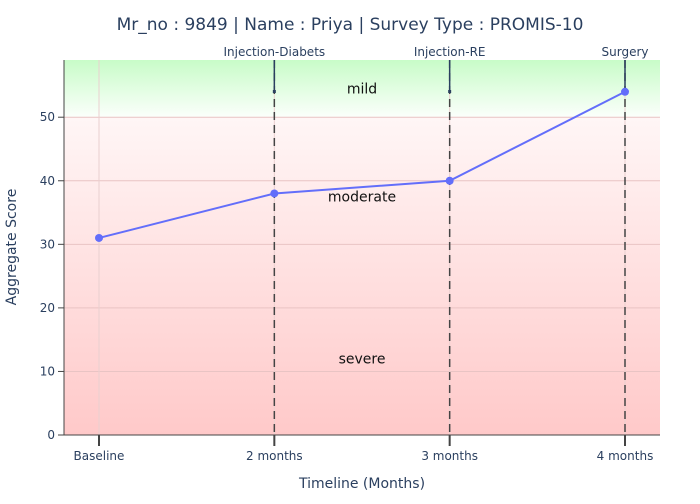 This screenshot has height=504, width=700. Describe the element at coordinates (450, 52) in the screenshot. I see `event-label: Injection-RE` at that location.